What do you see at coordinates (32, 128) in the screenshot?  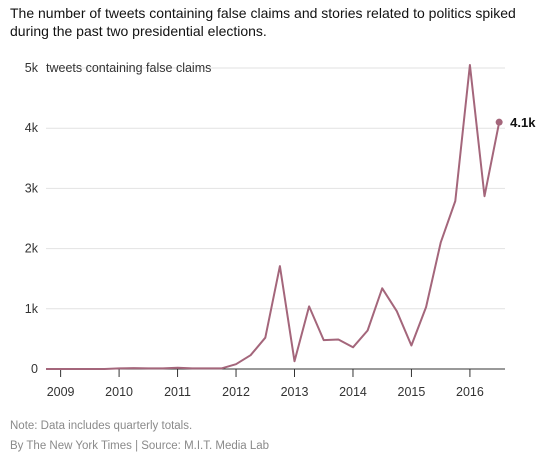 I see `y-tick-label: 4k` at bounding box center [32, 128].